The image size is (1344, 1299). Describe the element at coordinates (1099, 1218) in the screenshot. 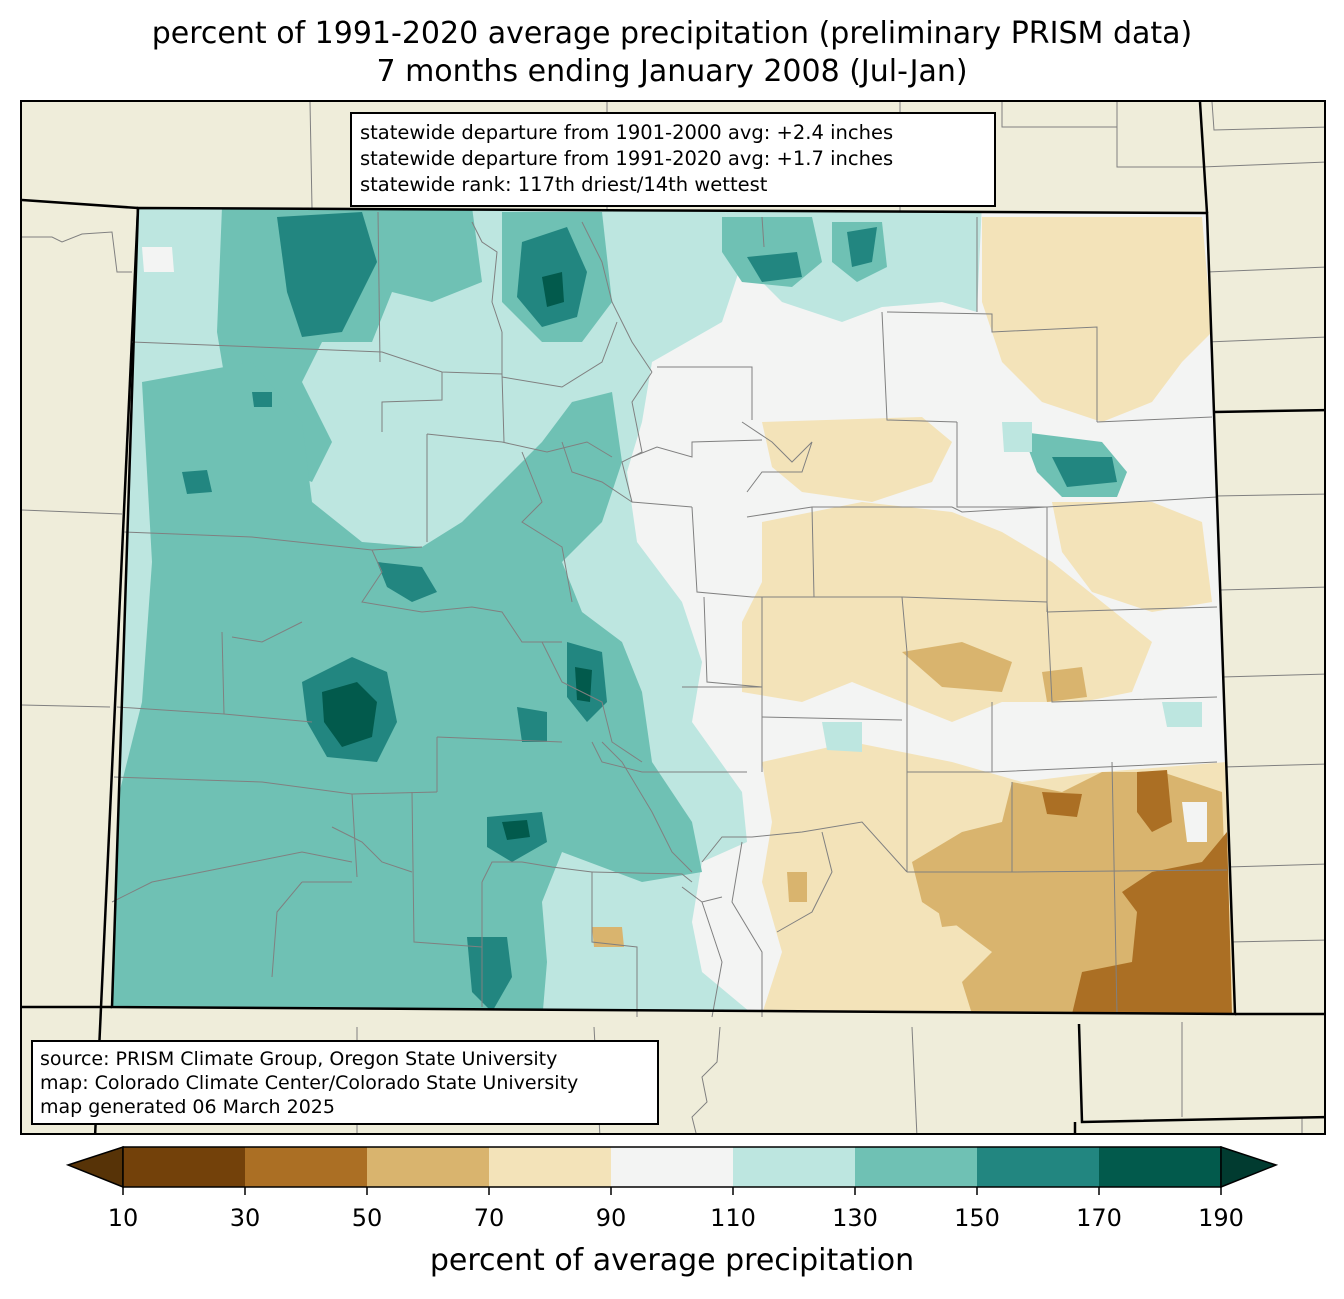

I see `colorbar-tick-label: 170` at that location.